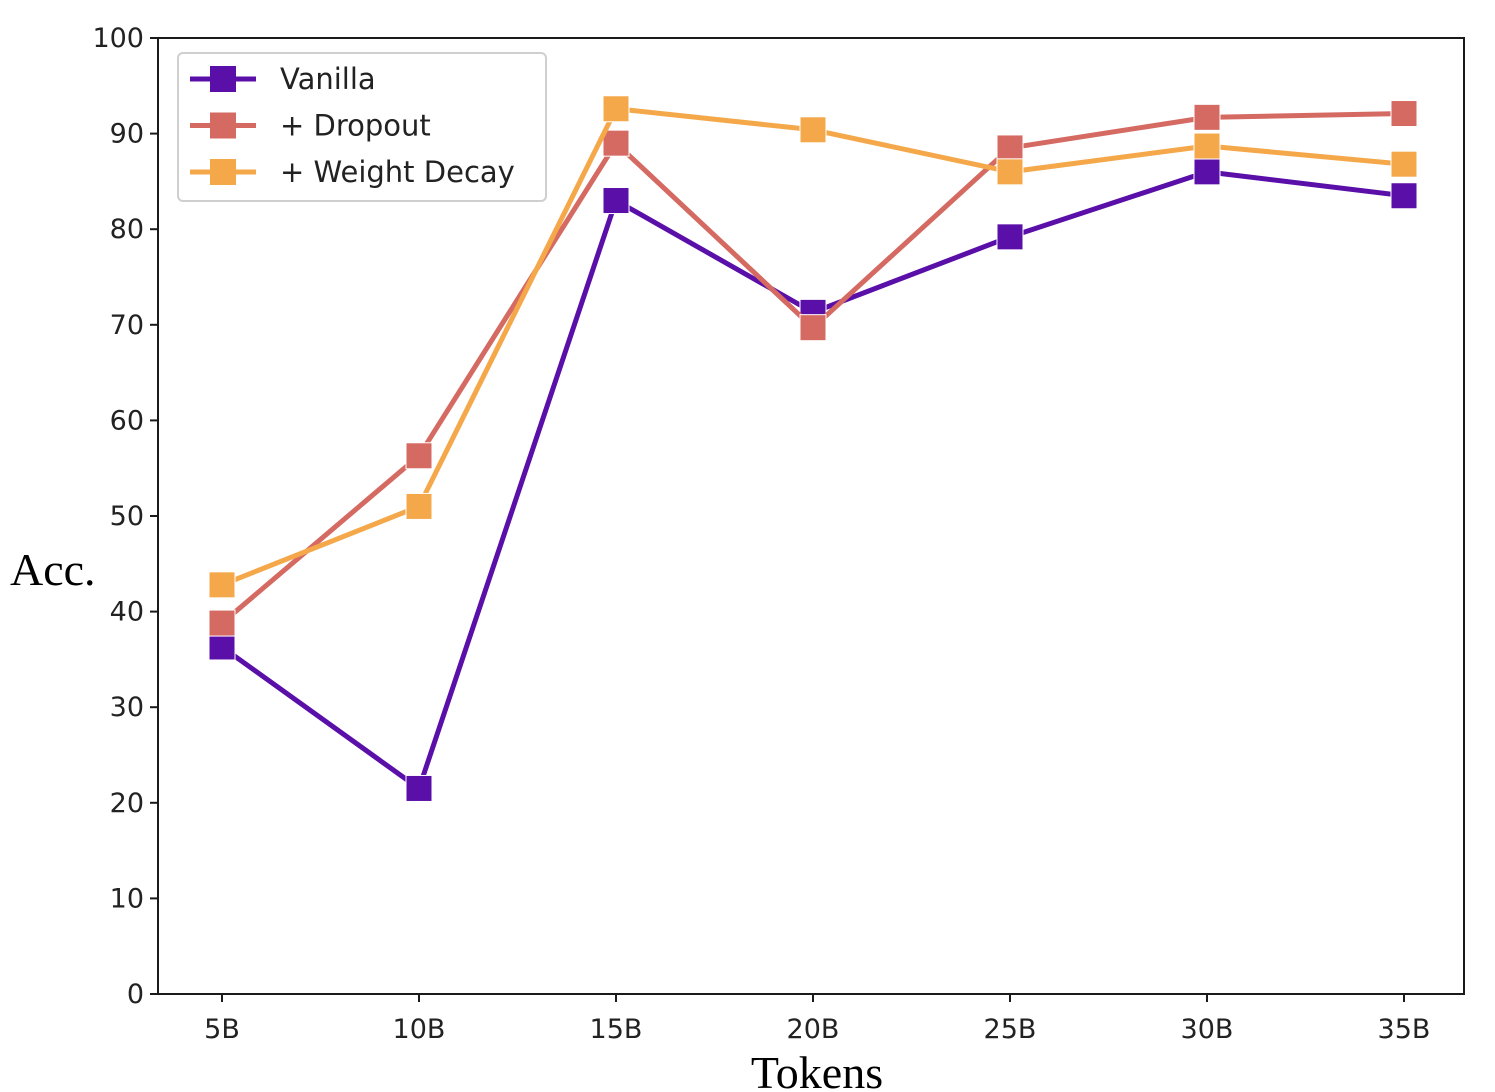 This screenshot has height=1092, width=1495. I want to click on x-tick-label: 30B, so click(1207, 1029).